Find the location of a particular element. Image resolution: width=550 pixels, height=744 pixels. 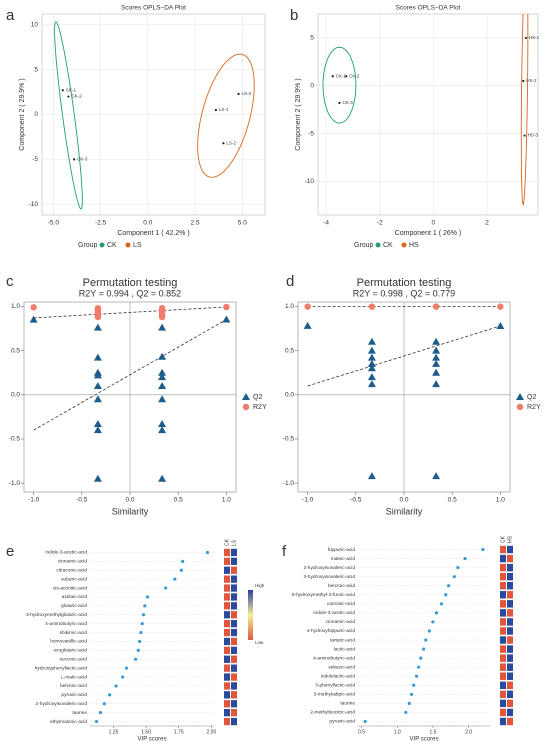

x-tick-label: 0.5 is located at coordinates (361, 732).